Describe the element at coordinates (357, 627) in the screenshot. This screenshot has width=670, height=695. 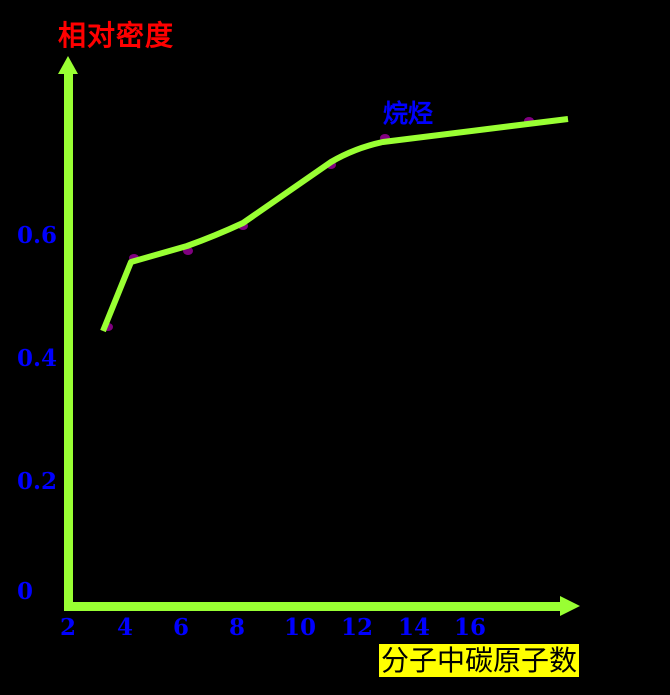
I see `x-tick-label: 12` at that location.